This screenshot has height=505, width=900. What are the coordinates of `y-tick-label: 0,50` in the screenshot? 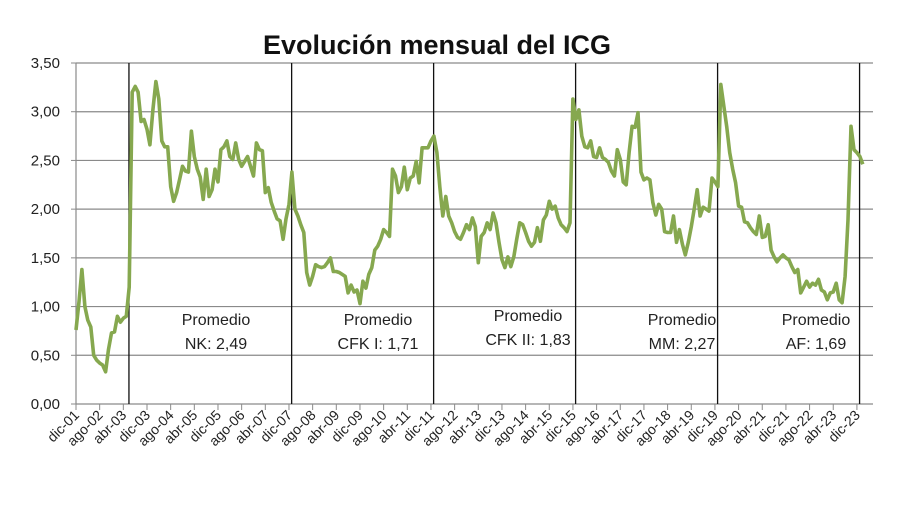 It's located at (45, 355).